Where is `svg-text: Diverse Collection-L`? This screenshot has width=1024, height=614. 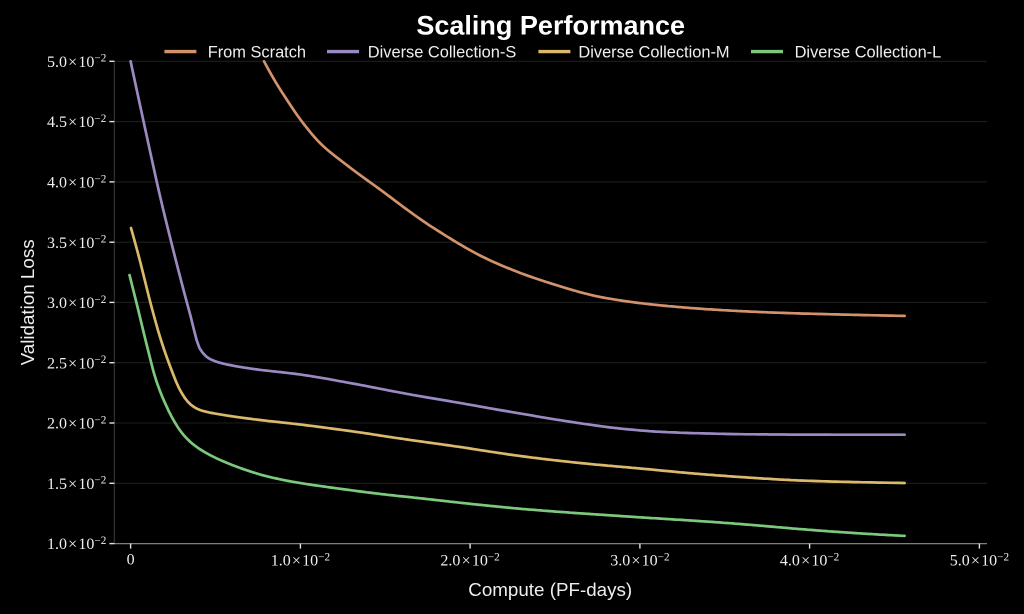
svg-text: Diverse Collection-L is located at coordinates (868, 52).